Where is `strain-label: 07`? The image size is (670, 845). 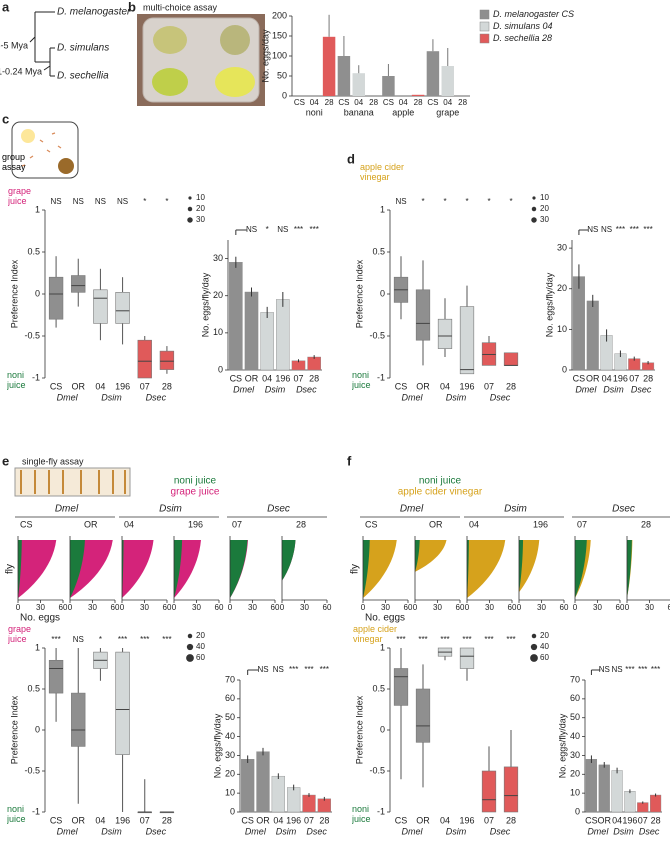 strain-label: 07 is located at coordinates (237, 524).